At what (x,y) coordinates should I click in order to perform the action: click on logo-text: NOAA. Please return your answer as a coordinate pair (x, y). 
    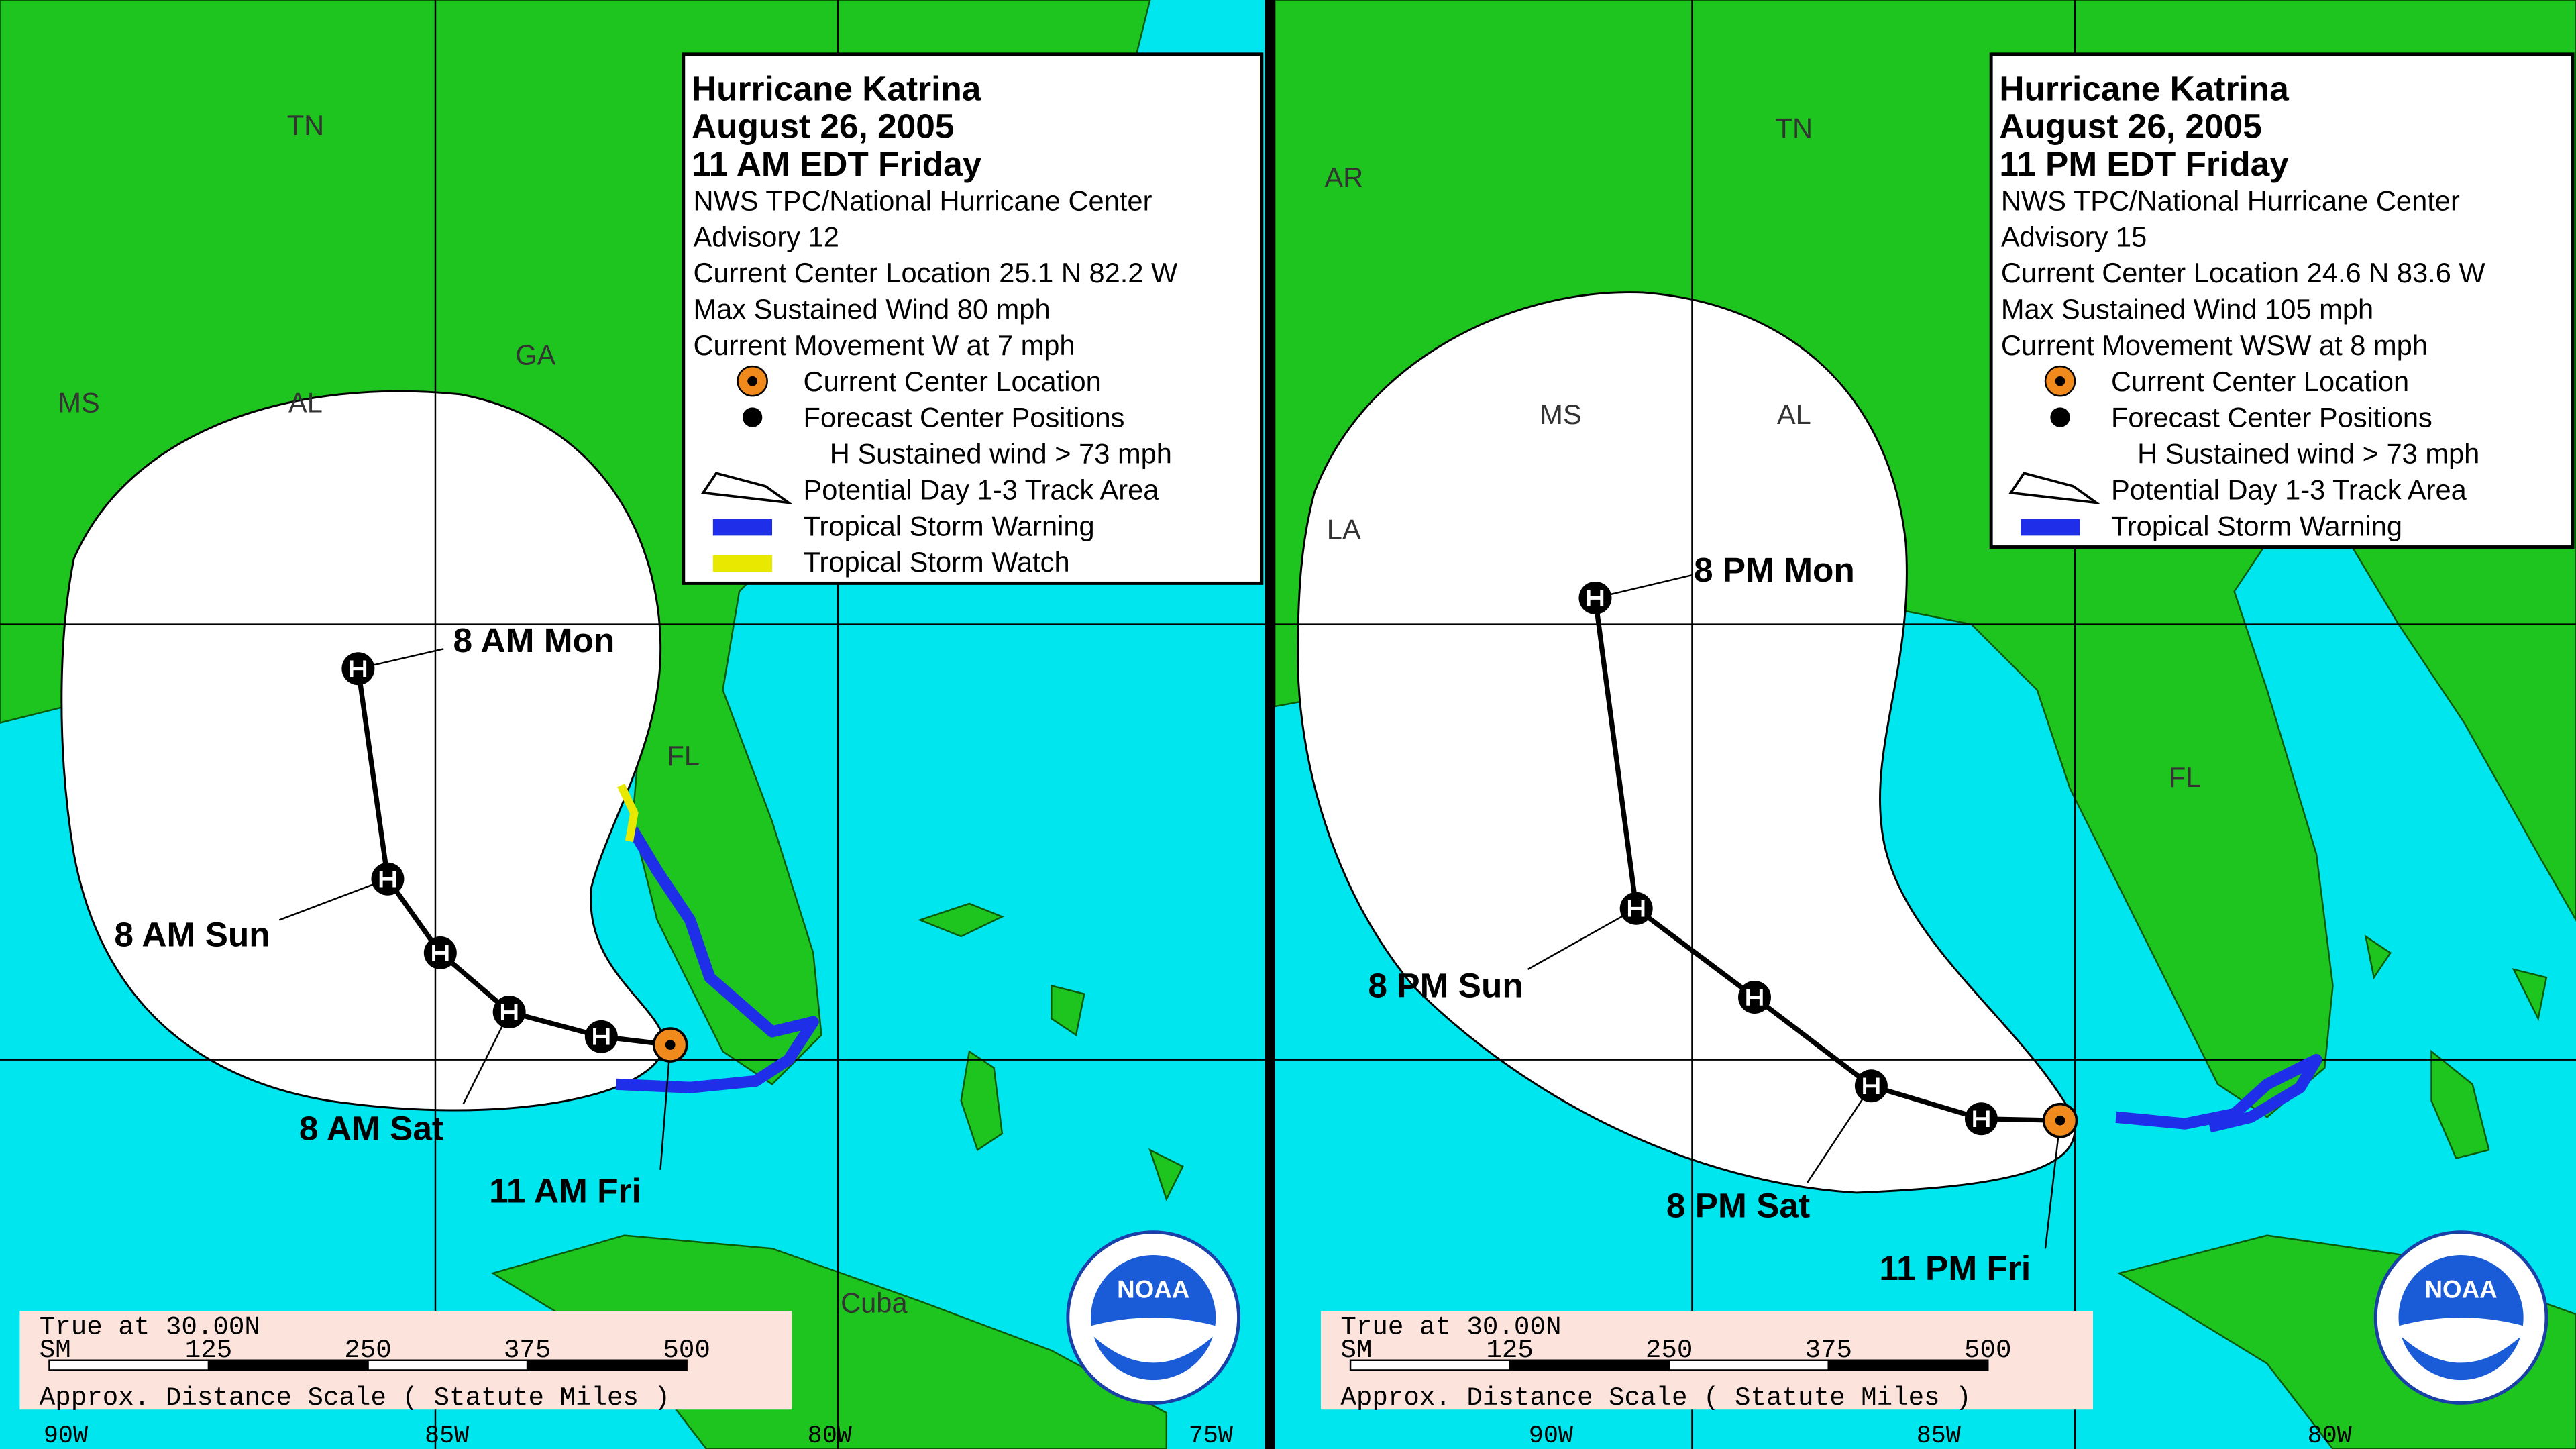
    Looking at the image, I should click on (1153, 1289).